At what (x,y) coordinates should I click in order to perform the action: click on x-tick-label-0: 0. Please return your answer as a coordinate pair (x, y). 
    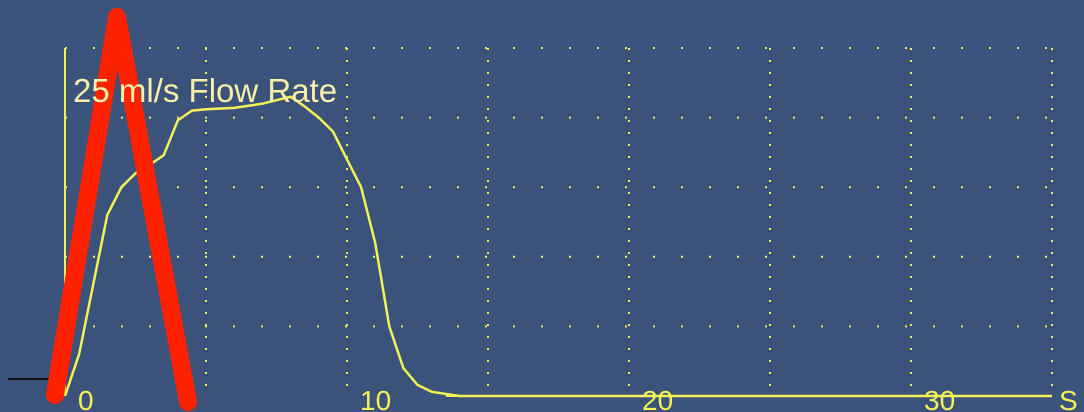
    Looking at the image, I should click on (86, 398).